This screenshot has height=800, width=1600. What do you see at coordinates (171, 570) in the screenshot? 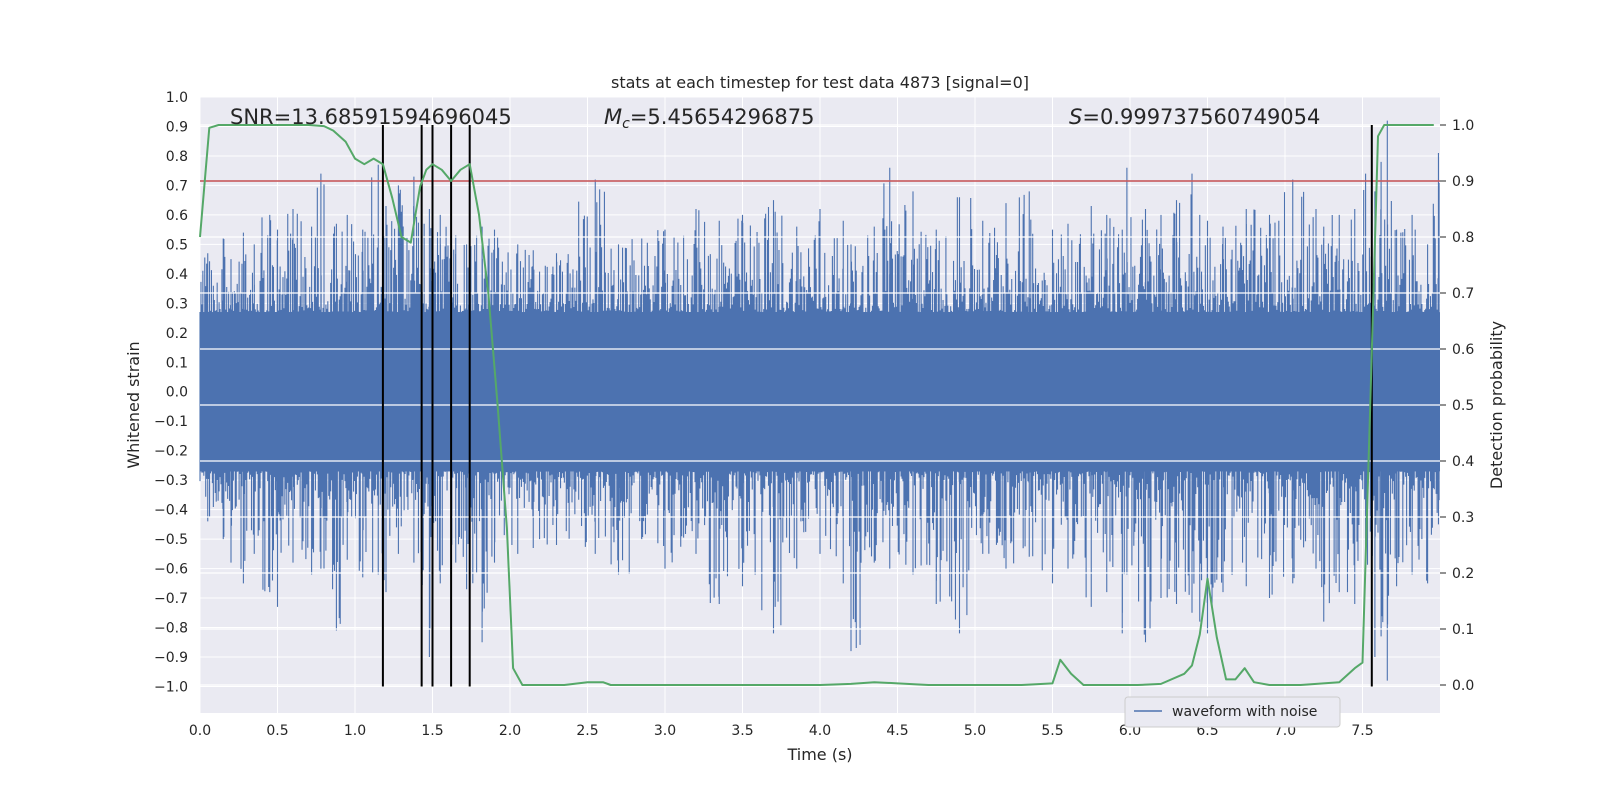
I see `y-tick-label: −0.6` at bounding box center [171, 570].